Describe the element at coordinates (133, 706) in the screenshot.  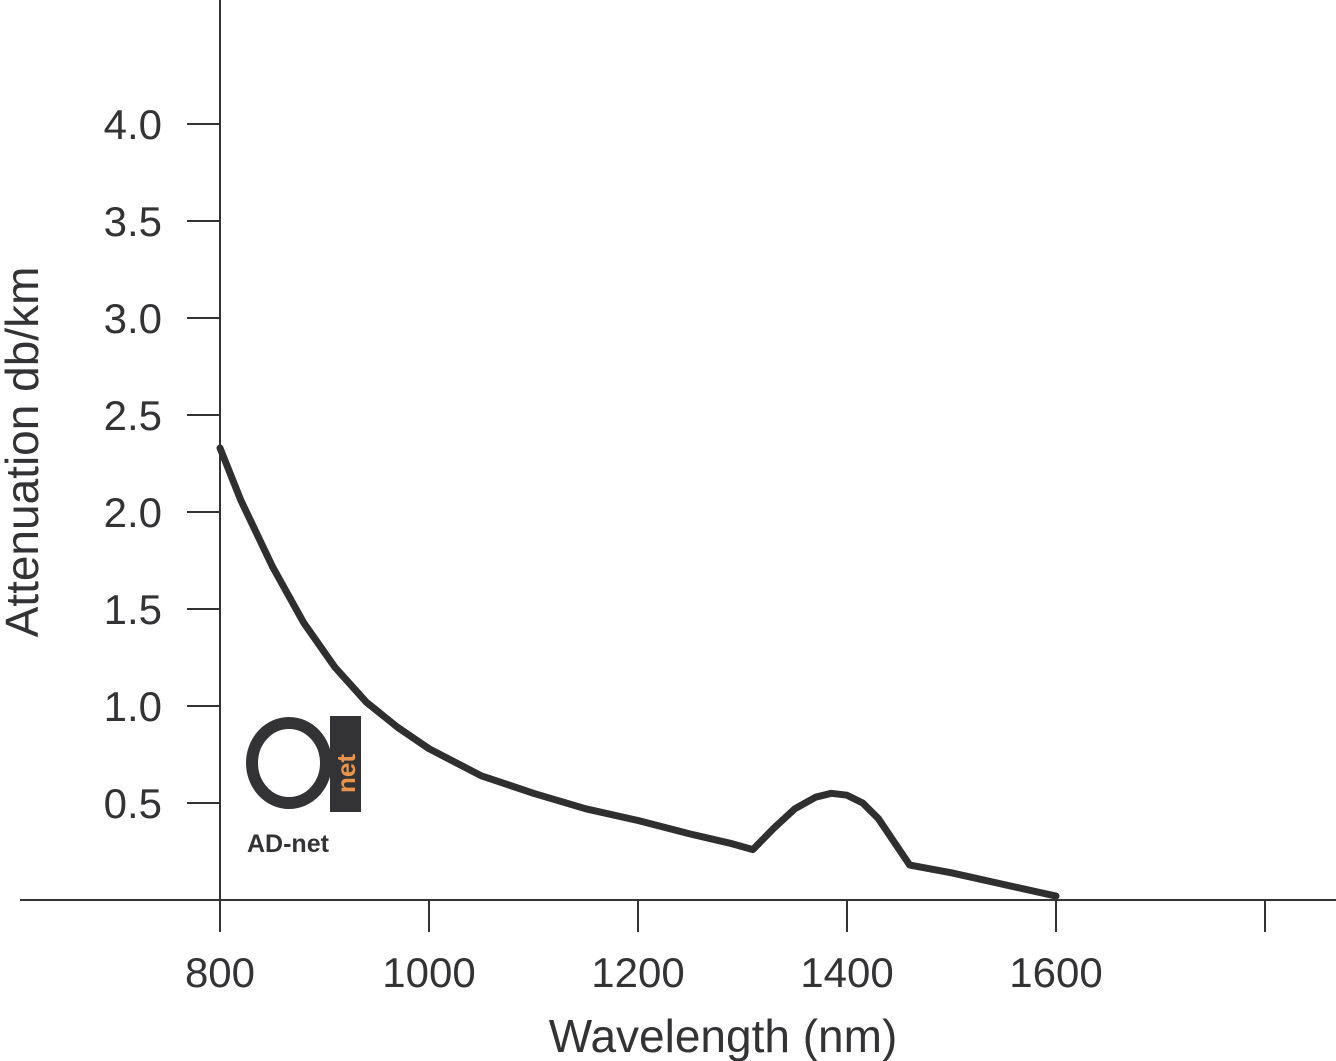
I see `y-tick-label: 1.0` at that location.